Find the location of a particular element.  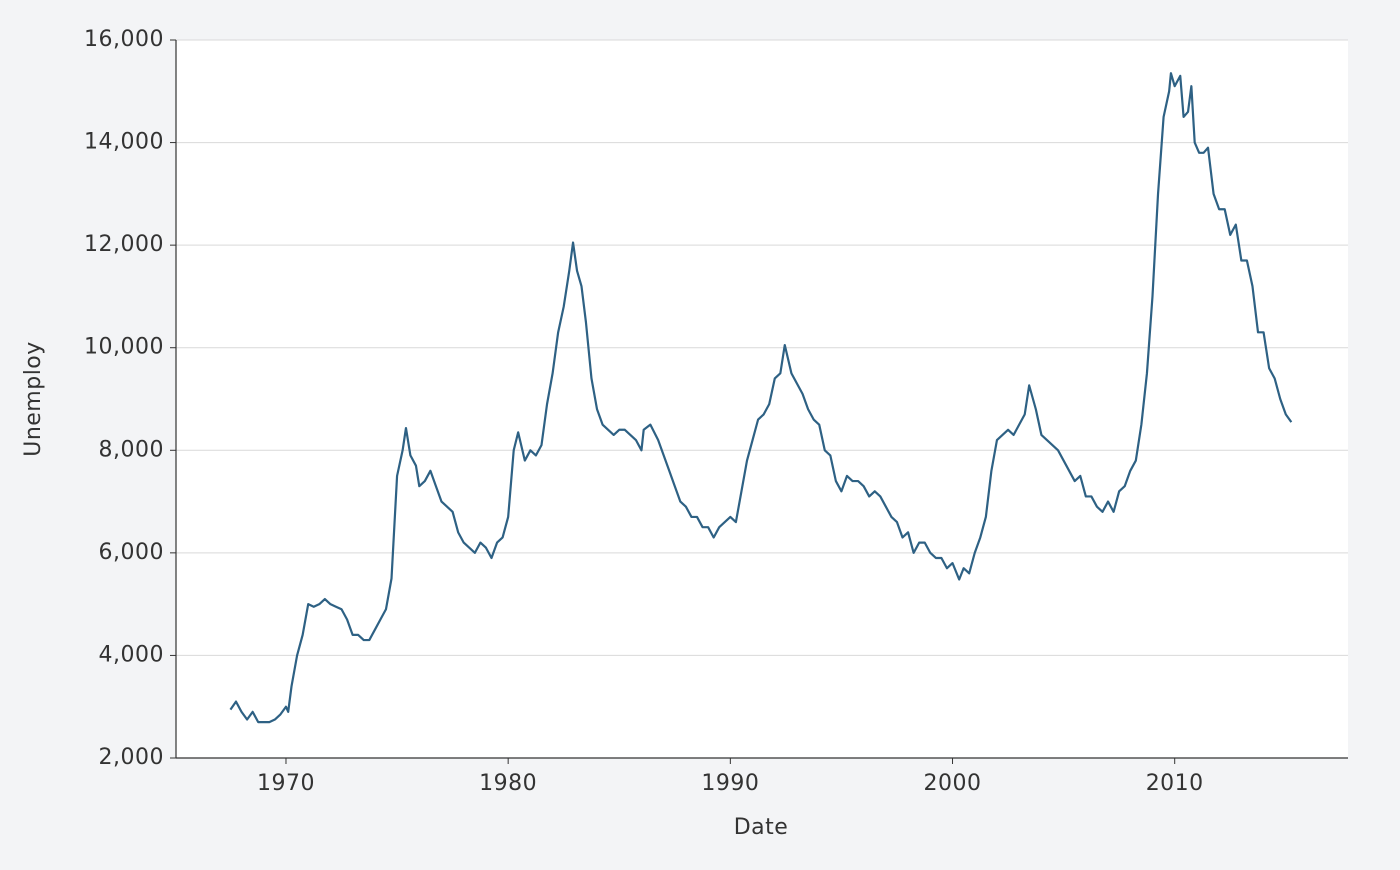

y-tick-label: 16,000 is located at coordinates (124, 39).